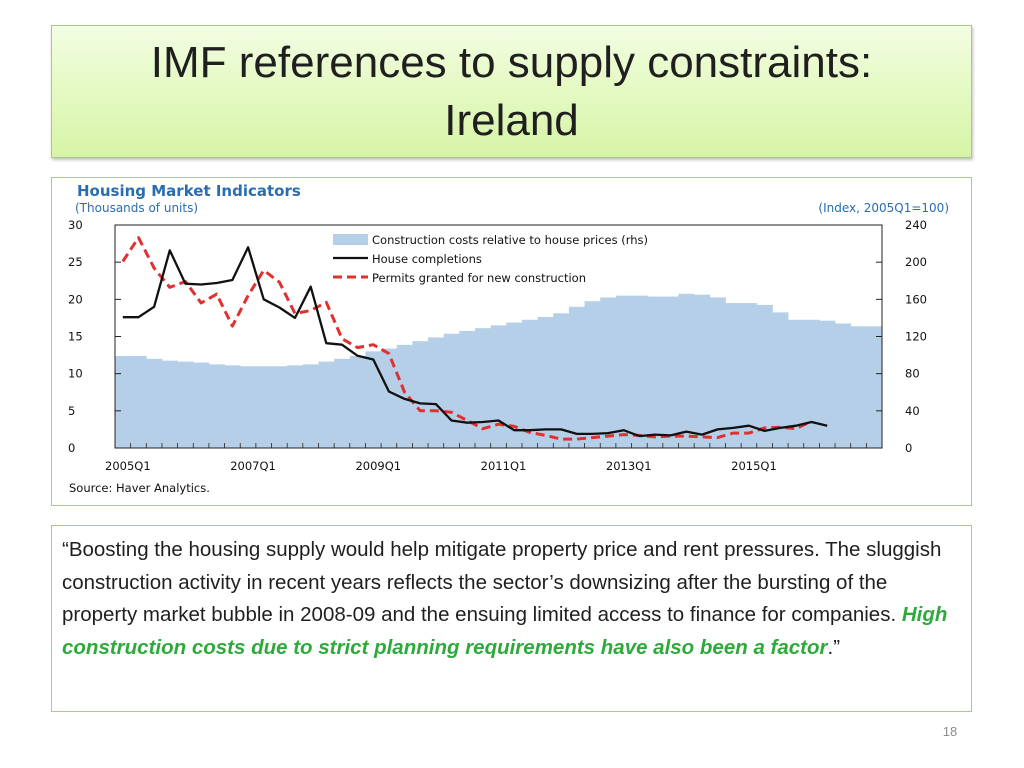  What do you see at coordinates (75, 299) in the screenshot?
I see `left-tick-label-4: 20` at bounding box center [75, 299].